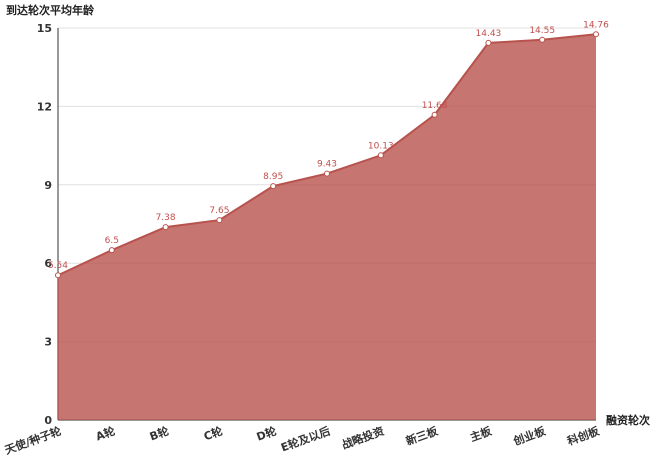 This screenshot has width=656, height=456. What do you see at coordinates (363, 438) in the screenshot?
I see `x-tick-label: 战略投资` at bounding box center [363, 438].